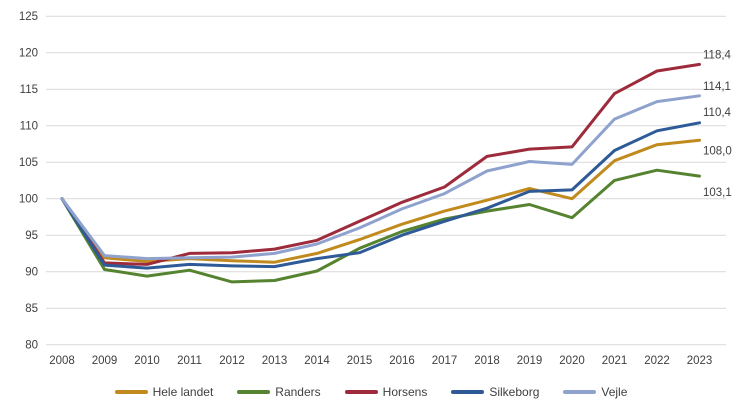  What do you see at coordinates (361, 392) in the screenshot?
I see `legend-line-swatch-horsens` at bounding box center [361, 392].